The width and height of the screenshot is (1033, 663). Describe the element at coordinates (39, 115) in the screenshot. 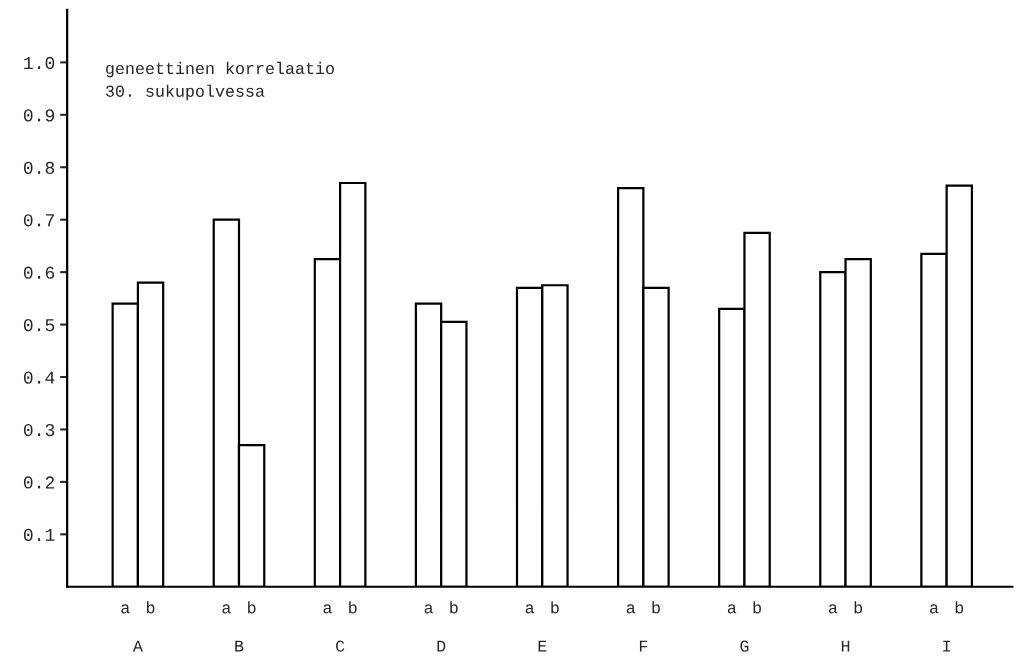

I see `y-tick-label: 0.9` at that location.